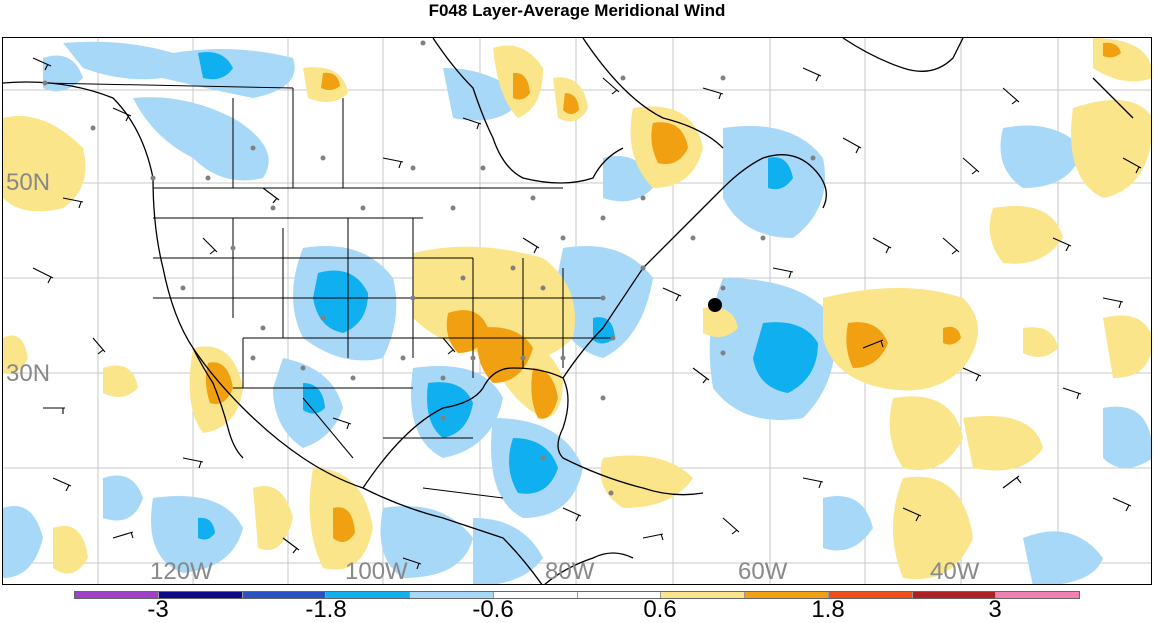 Image resolution: width=1154 pixels, height=623 pixels. Describe the element at coordinates (493, 609) in the screenshot. I see `colorbar-label: -0.6` at that location.